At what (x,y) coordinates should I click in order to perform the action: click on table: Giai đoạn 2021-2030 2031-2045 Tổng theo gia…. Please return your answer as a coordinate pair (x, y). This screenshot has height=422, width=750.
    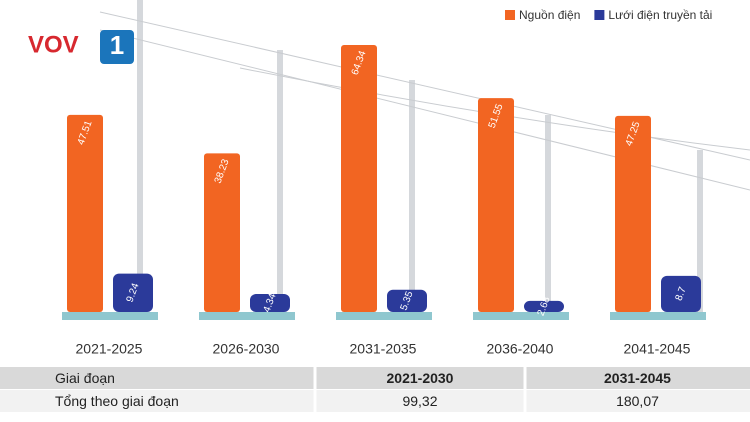
    Looking at the image, I should click on (375, 390).